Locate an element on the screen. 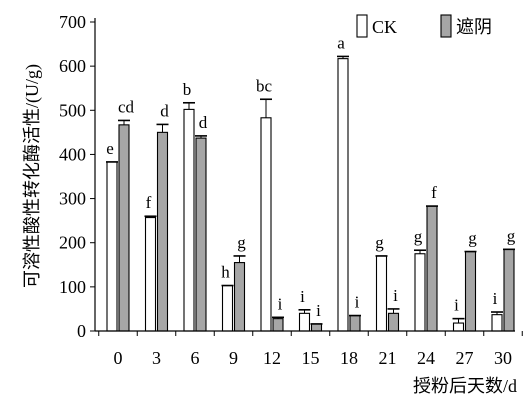 The image size is (532, 404). x-tick-label: 12 is located at coordinates (272, 358).